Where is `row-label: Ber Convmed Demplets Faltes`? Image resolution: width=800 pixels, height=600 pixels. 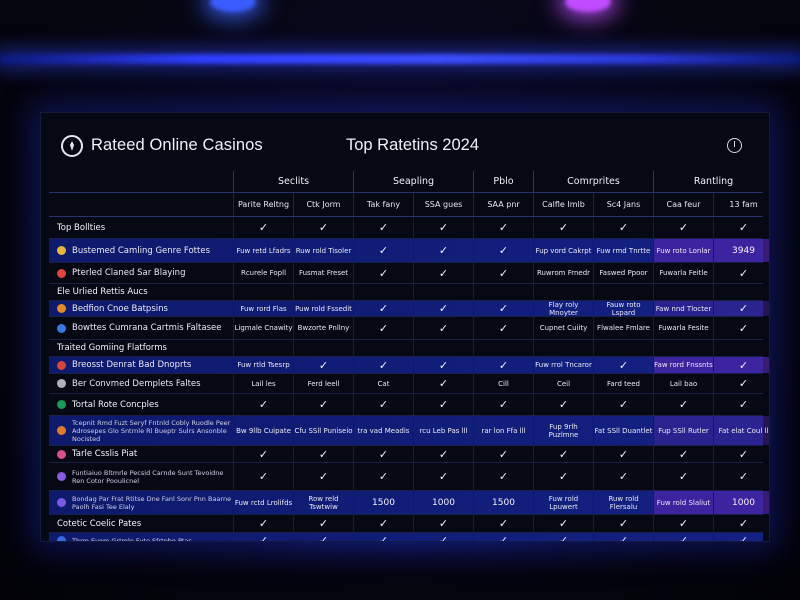 row-label: Ber Convmed Demplets Faltes is located at coordinates (145, 383).